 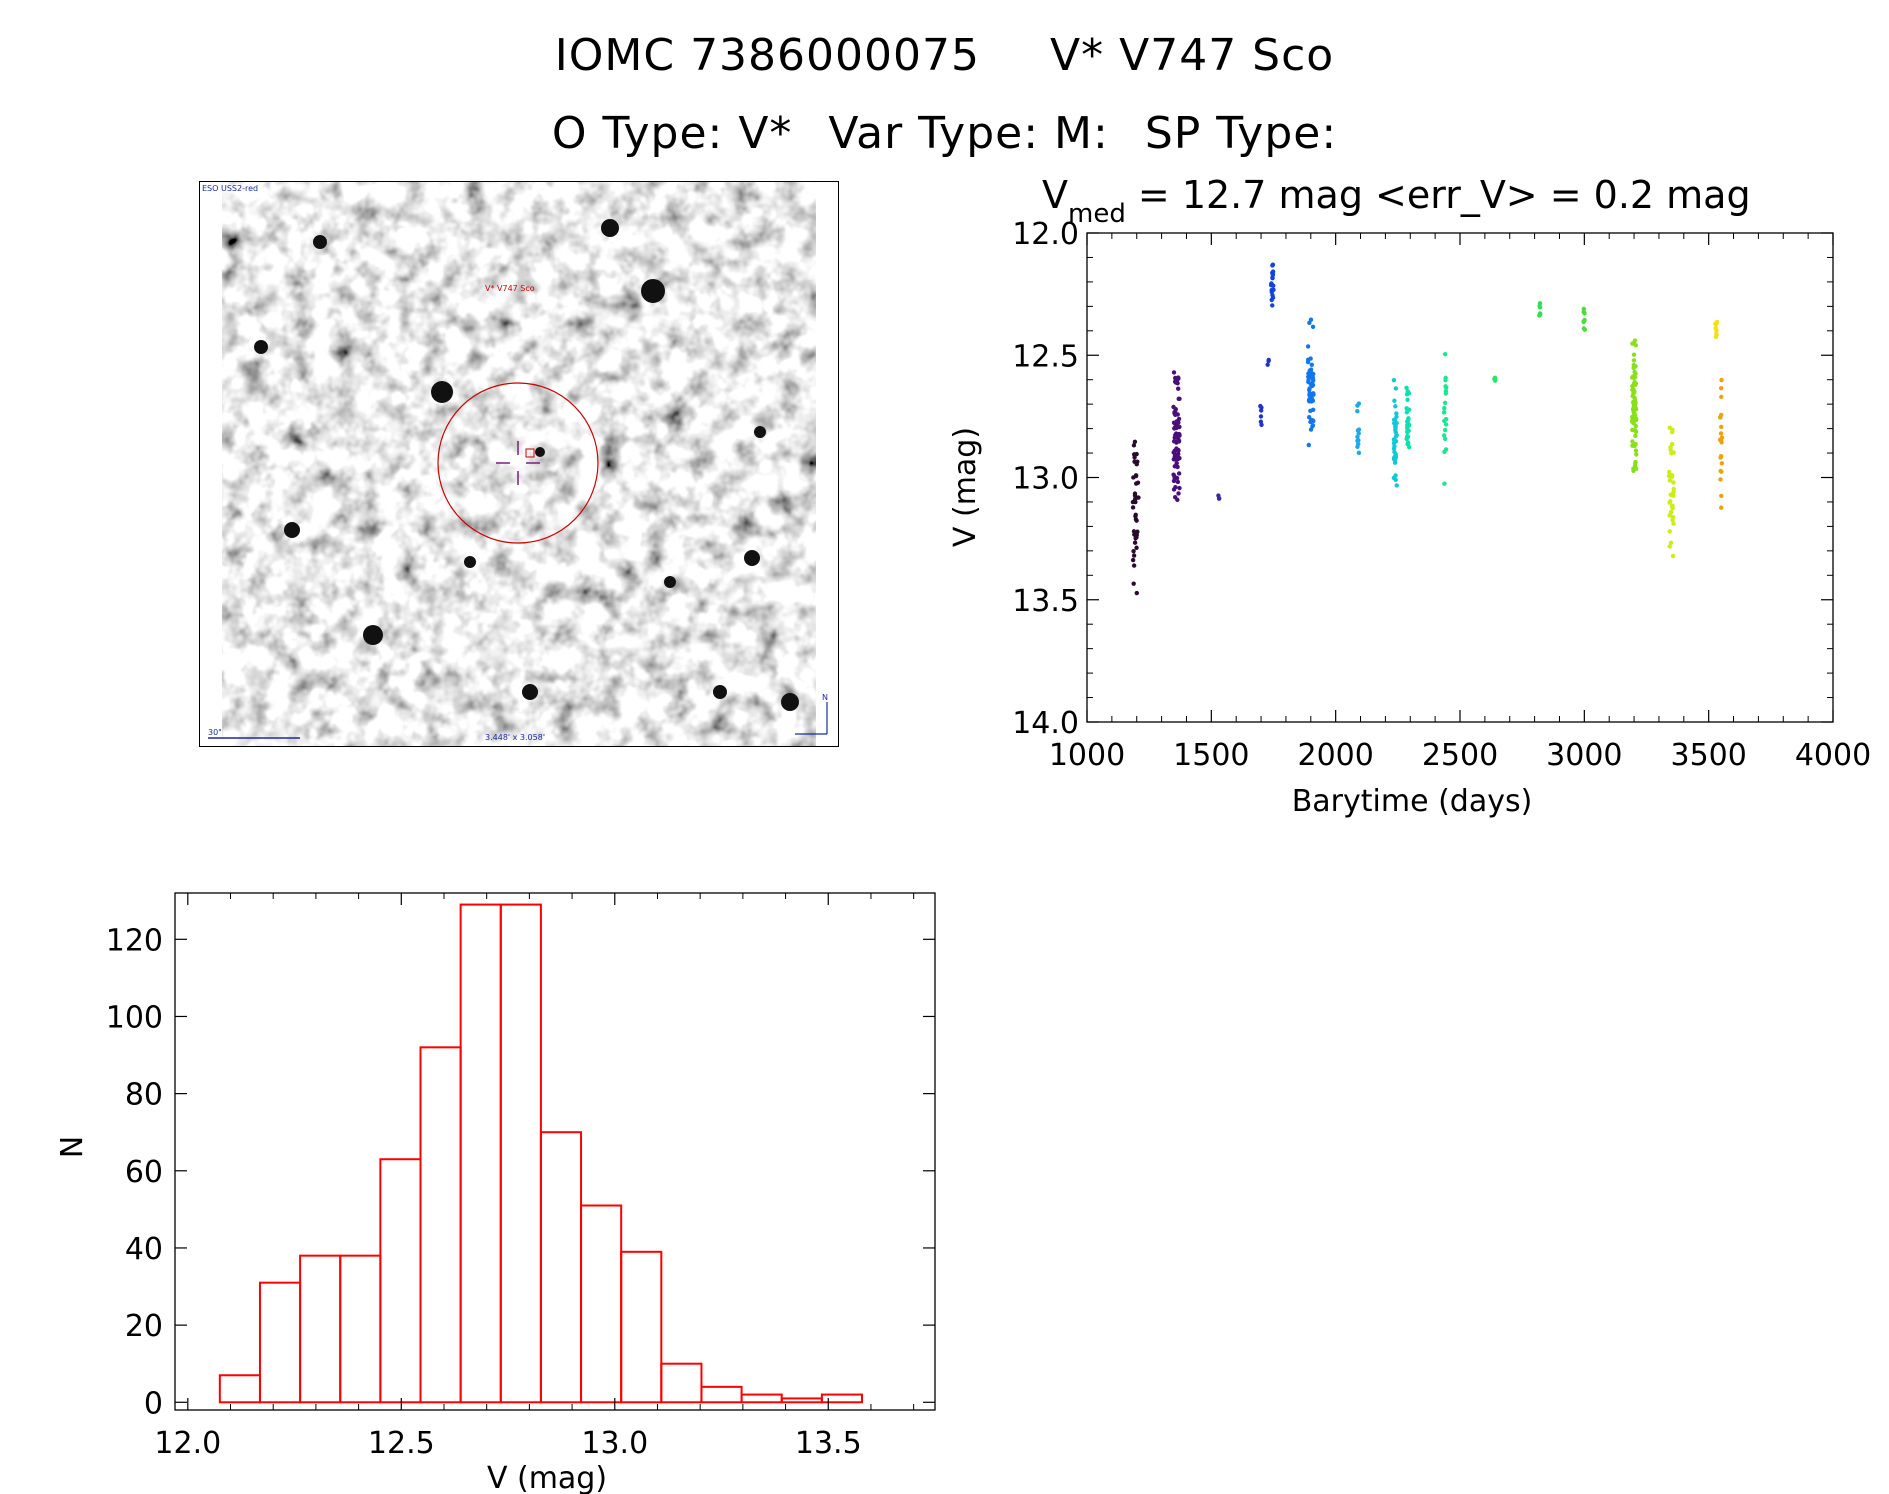 I want to click on target-circle, so click(x=518, y=463).